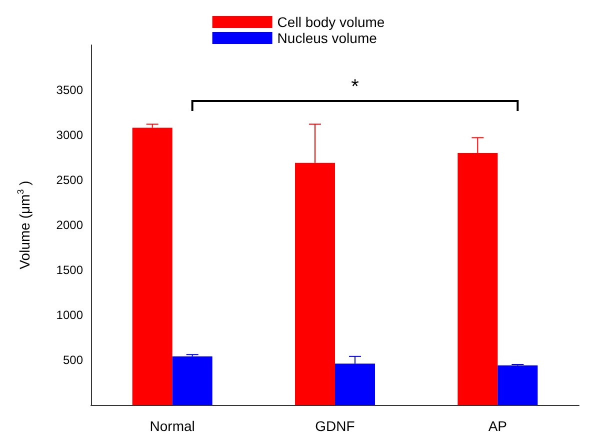 The image size is (597, 448). Describe the element at coordinates (24, 225) in the screenshot. I see `y-axis-title: Volume (μm3 )` at that location.